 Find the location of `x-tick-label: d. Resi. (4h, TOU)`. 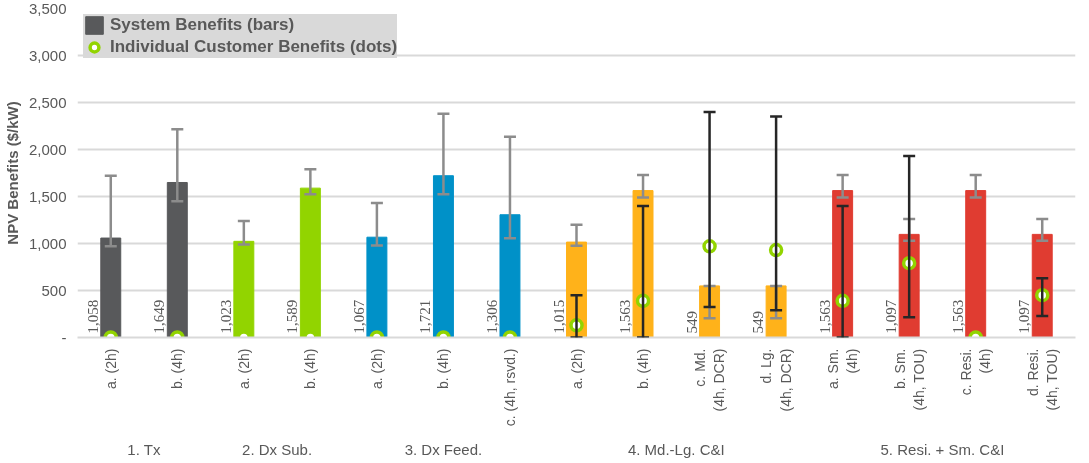

x-tick-label: d. Resi. (4h, TOU) is located at coordinates (1042, 379).